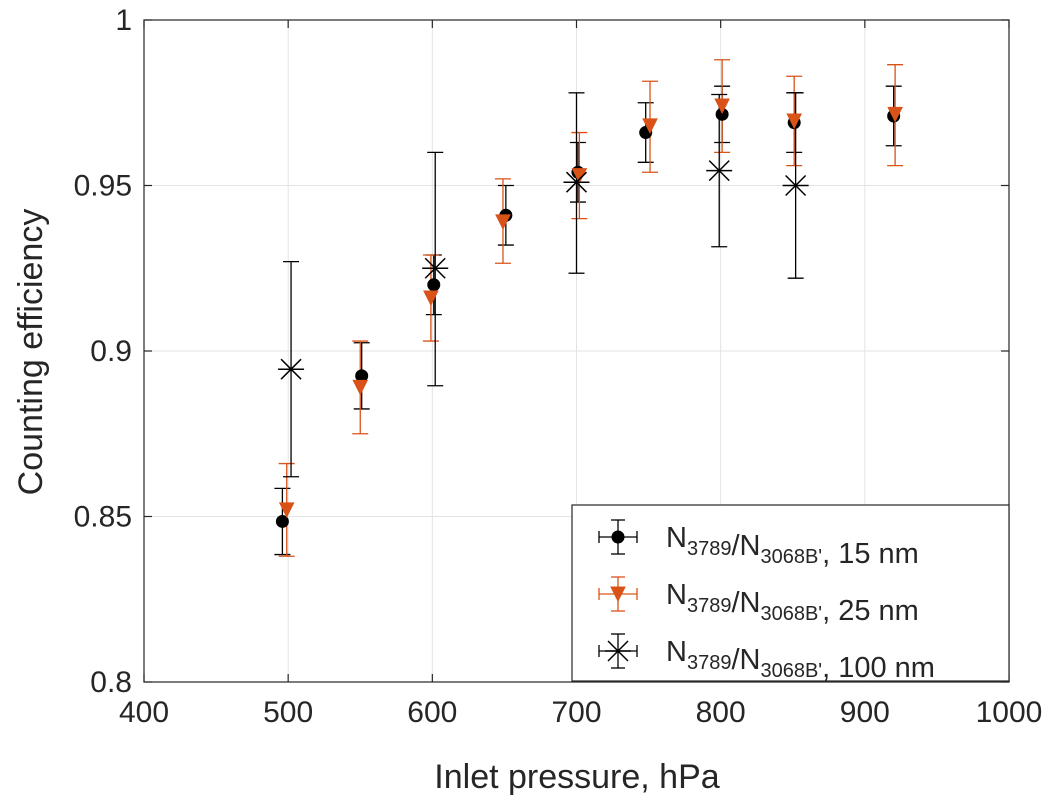 The height and width of the screenshot is (811, 1059). I want to click on legend-item-1: N3789/N3068B', 15 nm, so click(758, 544).